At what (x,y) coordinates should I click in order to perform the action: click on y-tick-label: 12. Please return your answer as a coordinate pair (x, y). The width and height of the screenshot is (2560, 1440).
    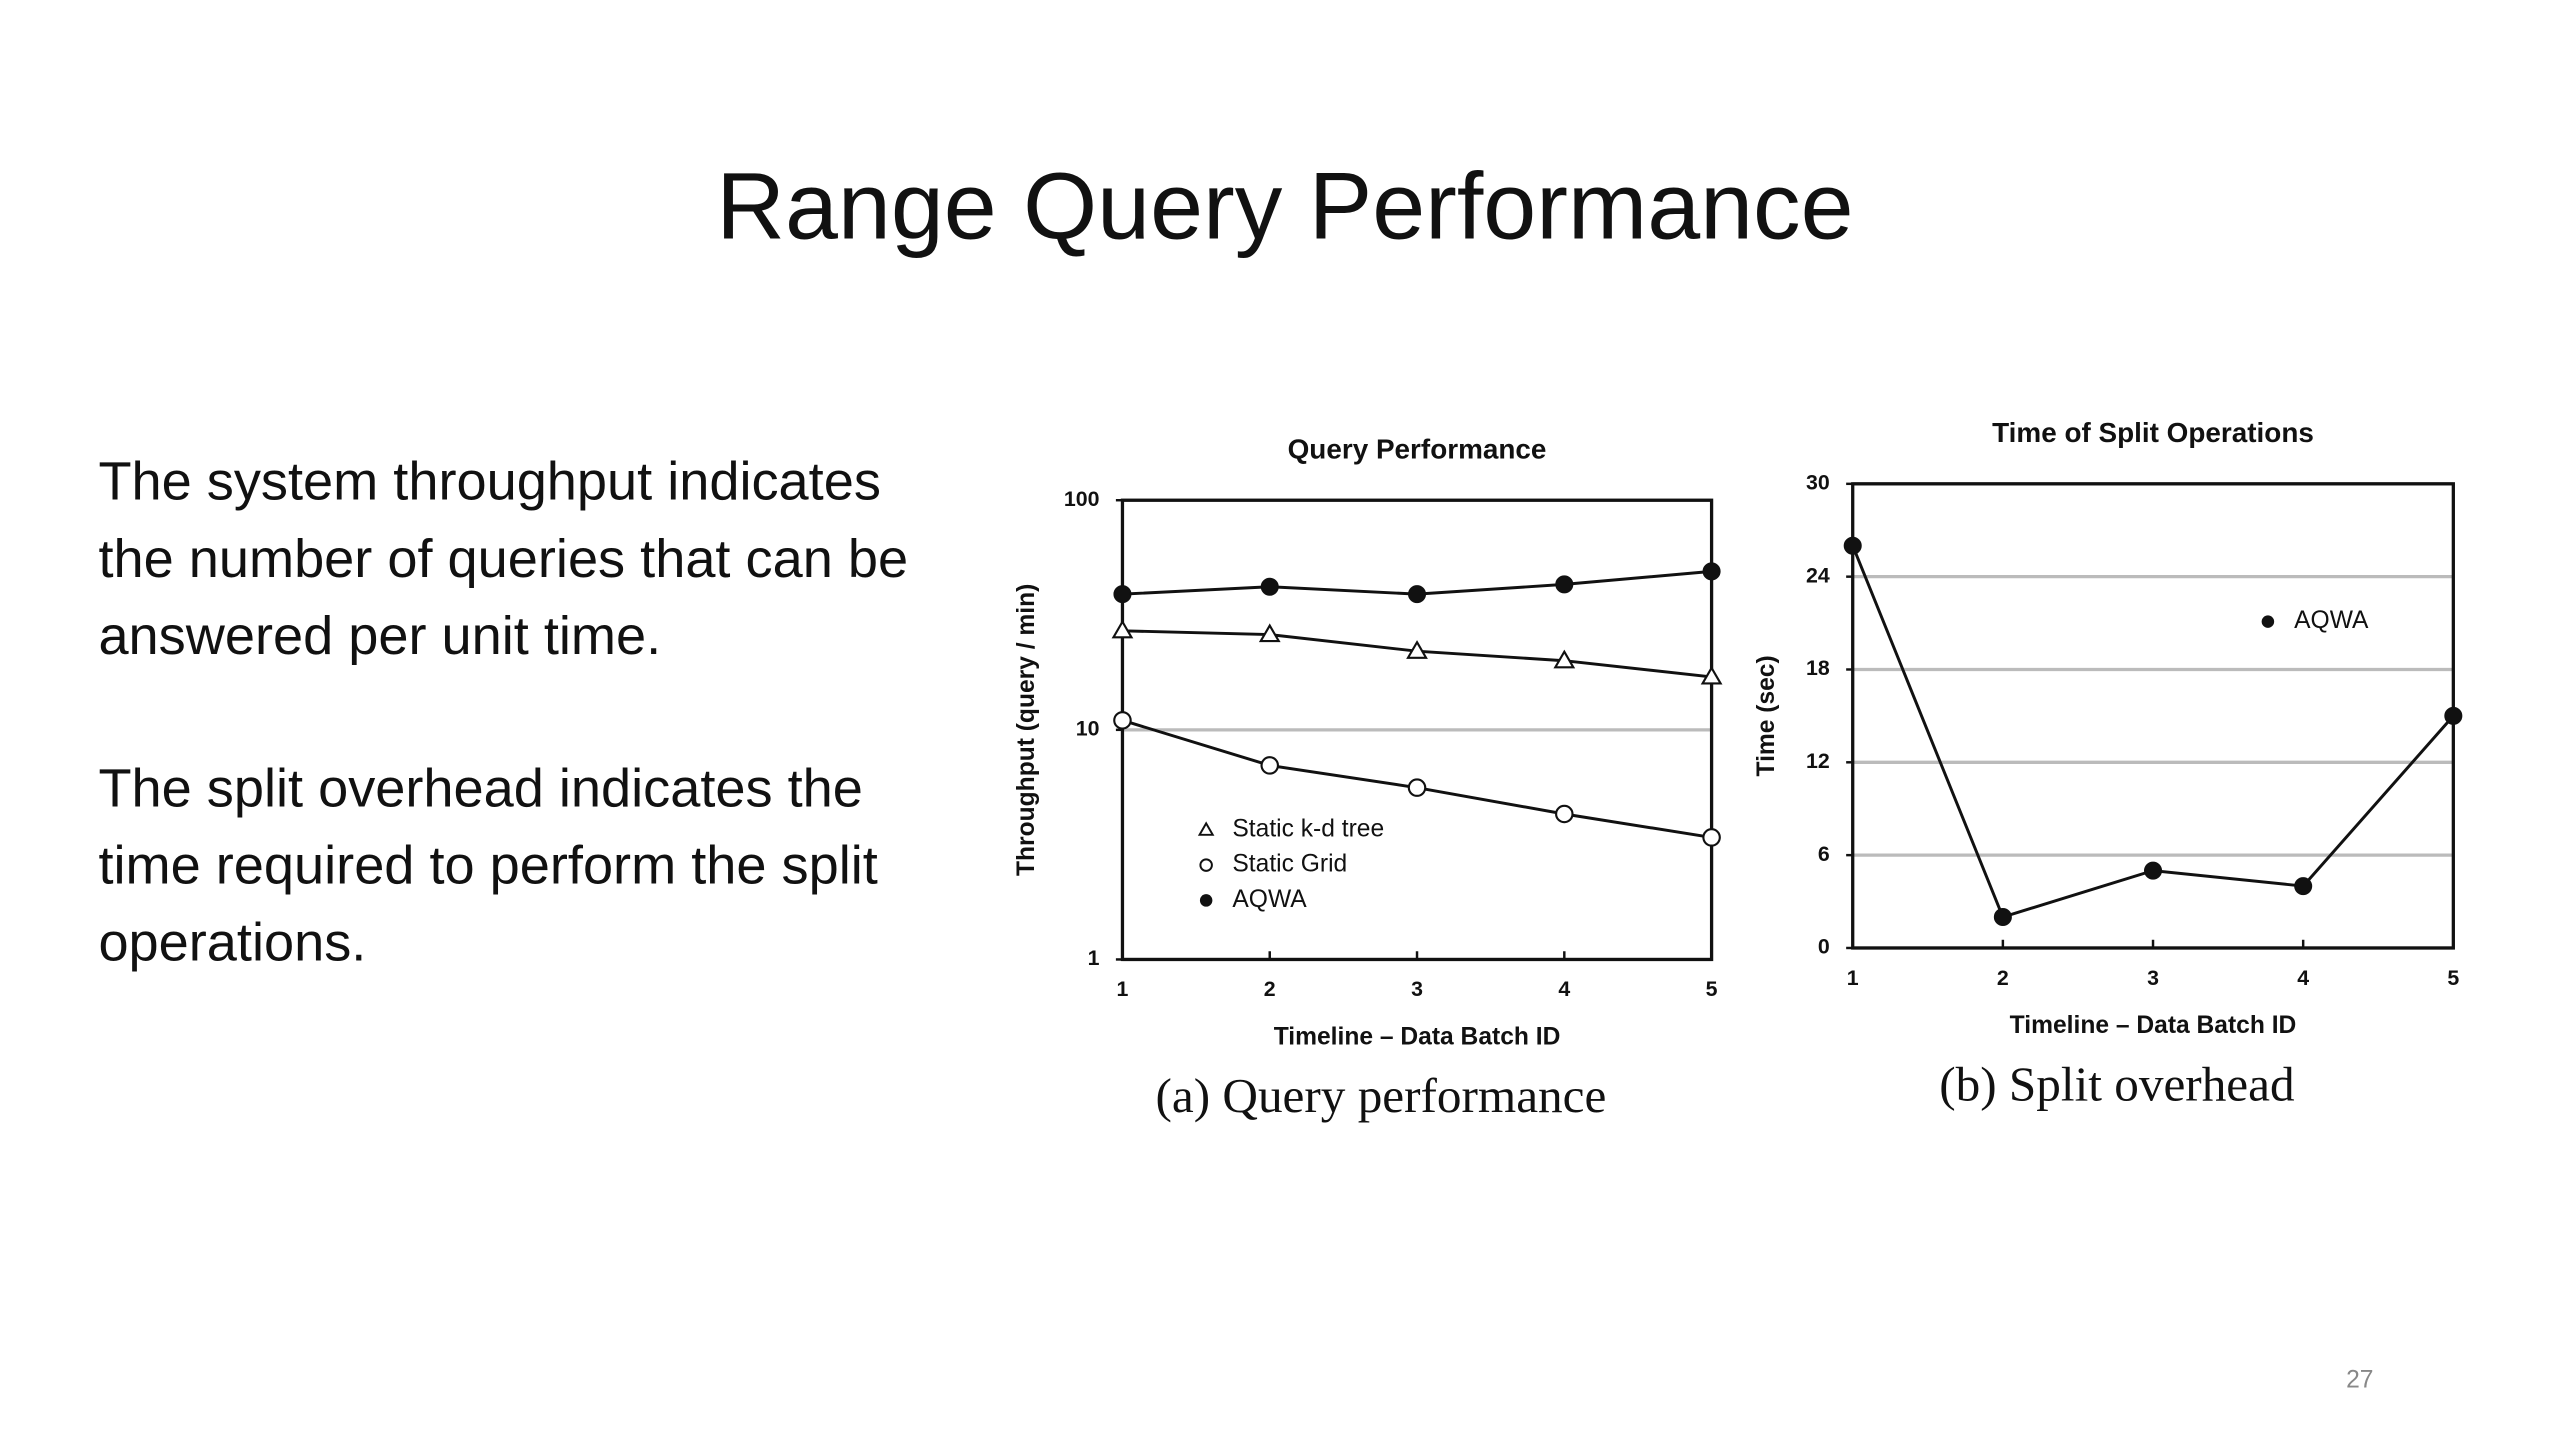
    Looking at the image, I should click on (1818, 761).